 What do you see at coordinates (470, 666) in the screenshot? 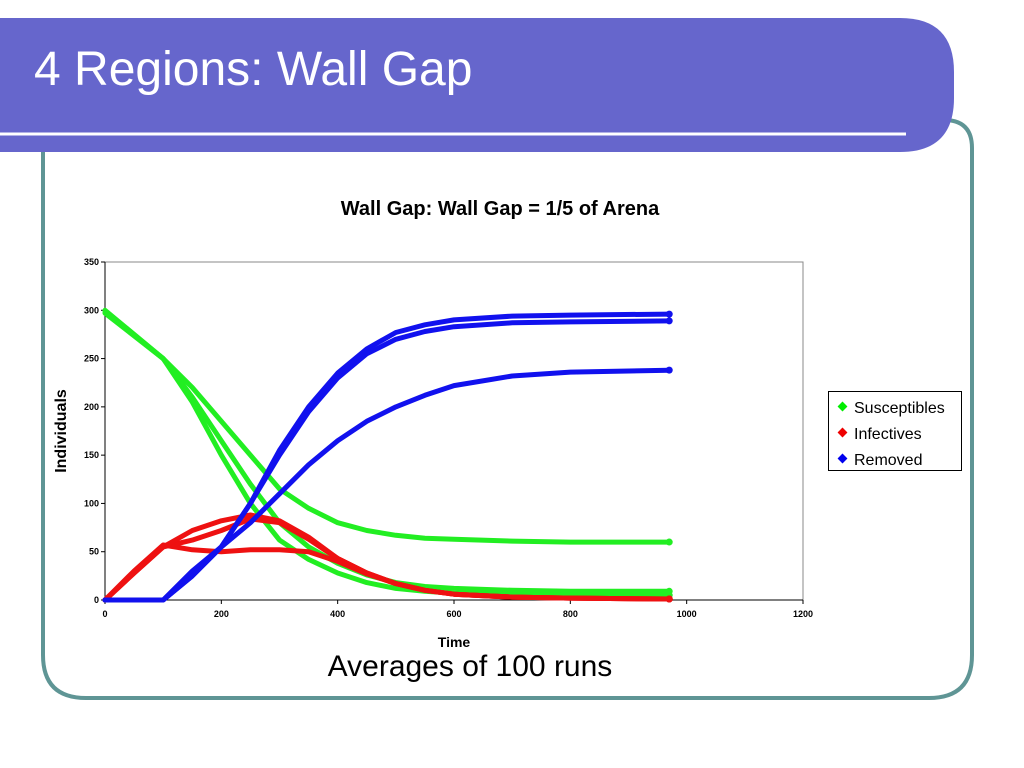
I see `slide-caption: Averages of 100 runs` at bounding box center [470, 666].